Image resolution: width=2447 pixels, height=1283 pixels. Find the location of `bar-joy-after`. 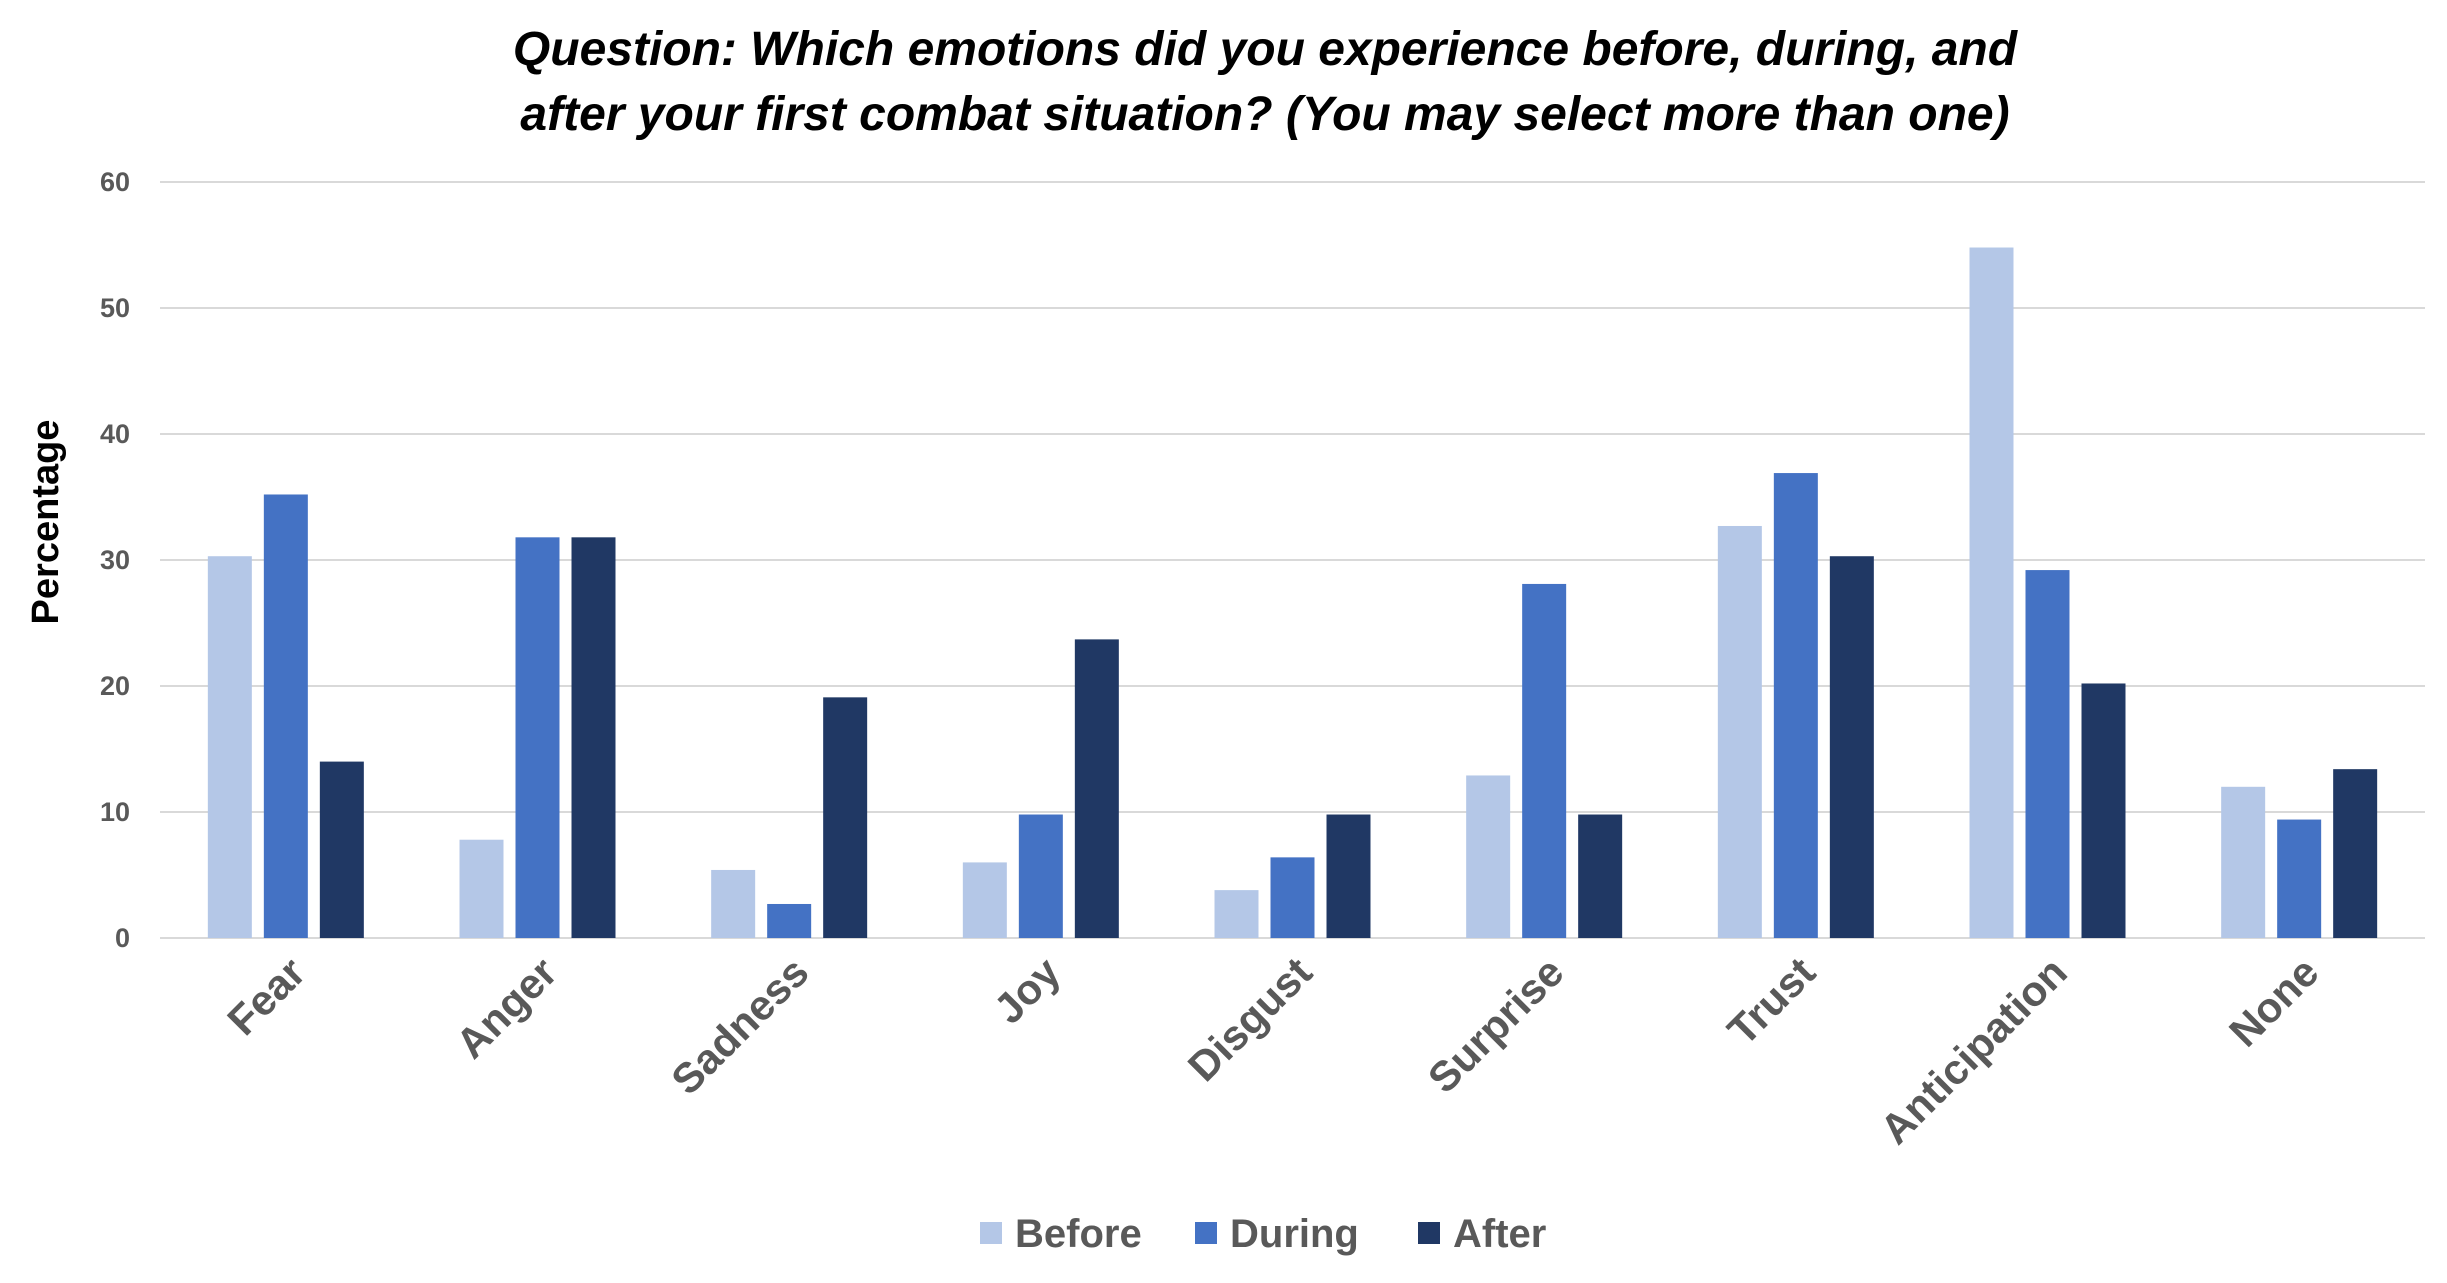

bar-joy-after is located at coordinates (1096, 788).